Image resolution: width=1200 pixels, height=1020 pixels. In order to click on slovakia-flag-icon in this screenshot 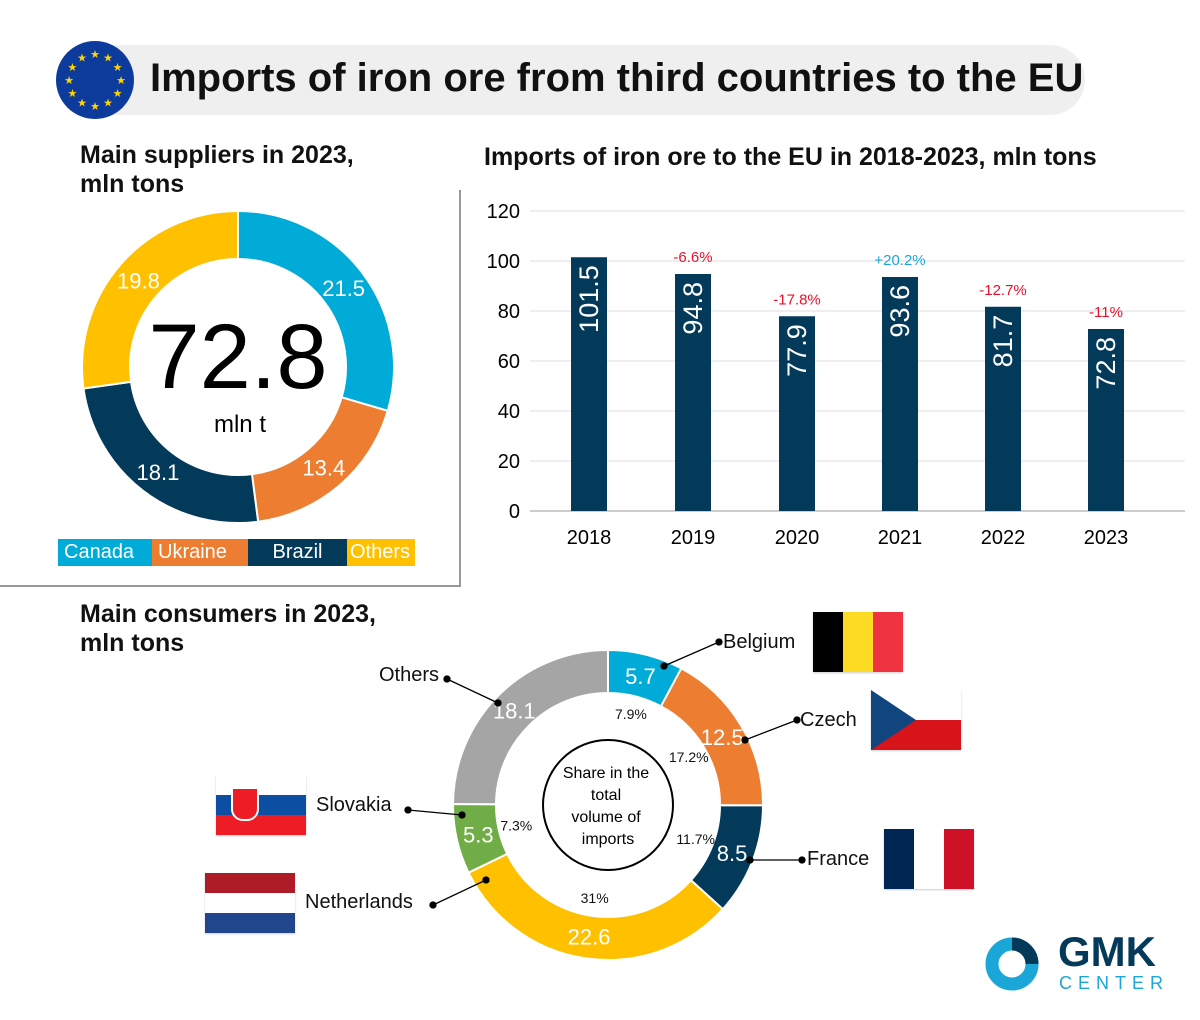, I will do `click(261, 805)`.